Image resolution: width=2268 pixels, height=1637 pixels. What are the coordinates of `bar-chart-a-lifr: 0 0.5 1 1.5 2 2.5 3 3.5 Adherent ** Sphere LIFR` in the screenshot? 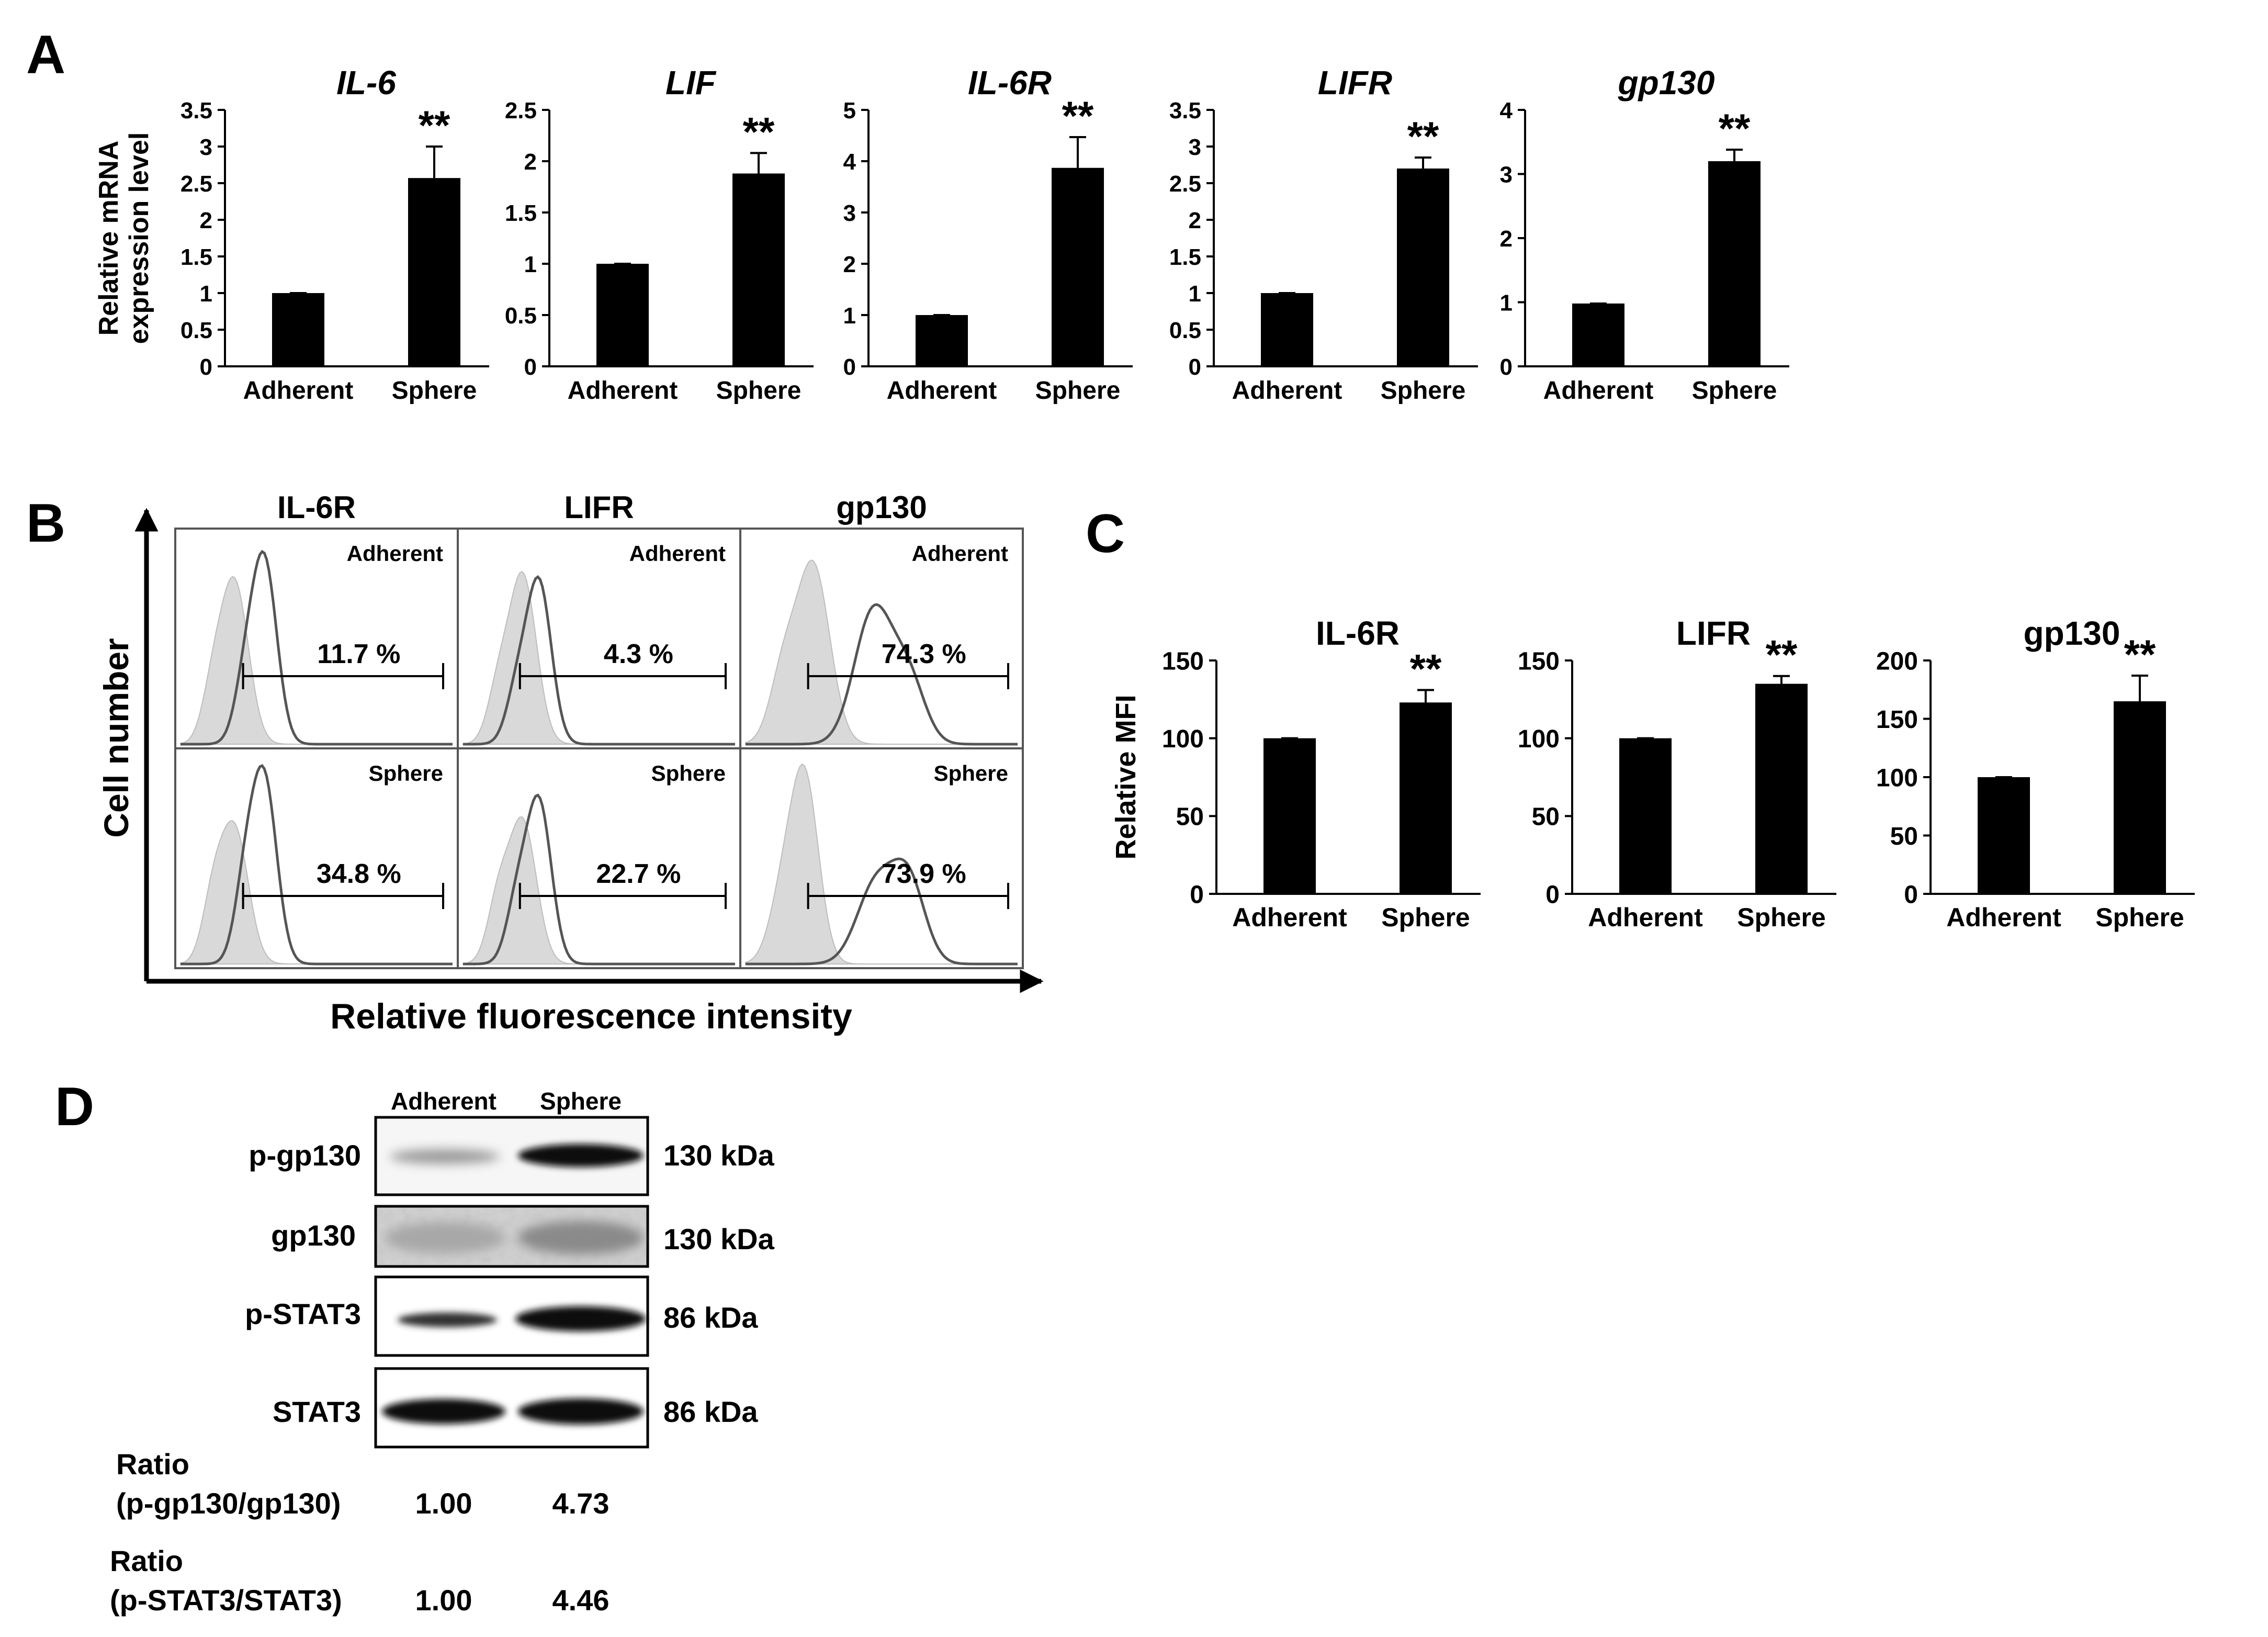 It's located at (1324, 234).